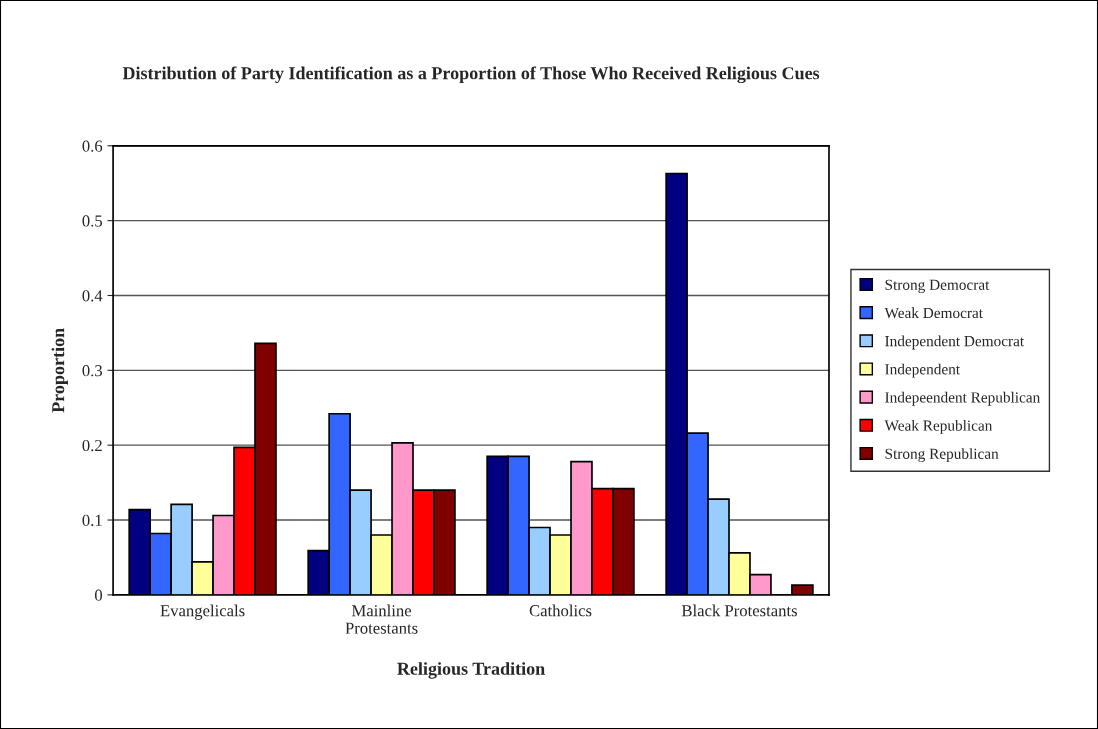 Image resolution: width=1098 pixels, height=729 pixels. I want to click on chart-title: Distribution of Party Identification as a Proportion of Those Who Received Religious Cues, so click(471, 75).